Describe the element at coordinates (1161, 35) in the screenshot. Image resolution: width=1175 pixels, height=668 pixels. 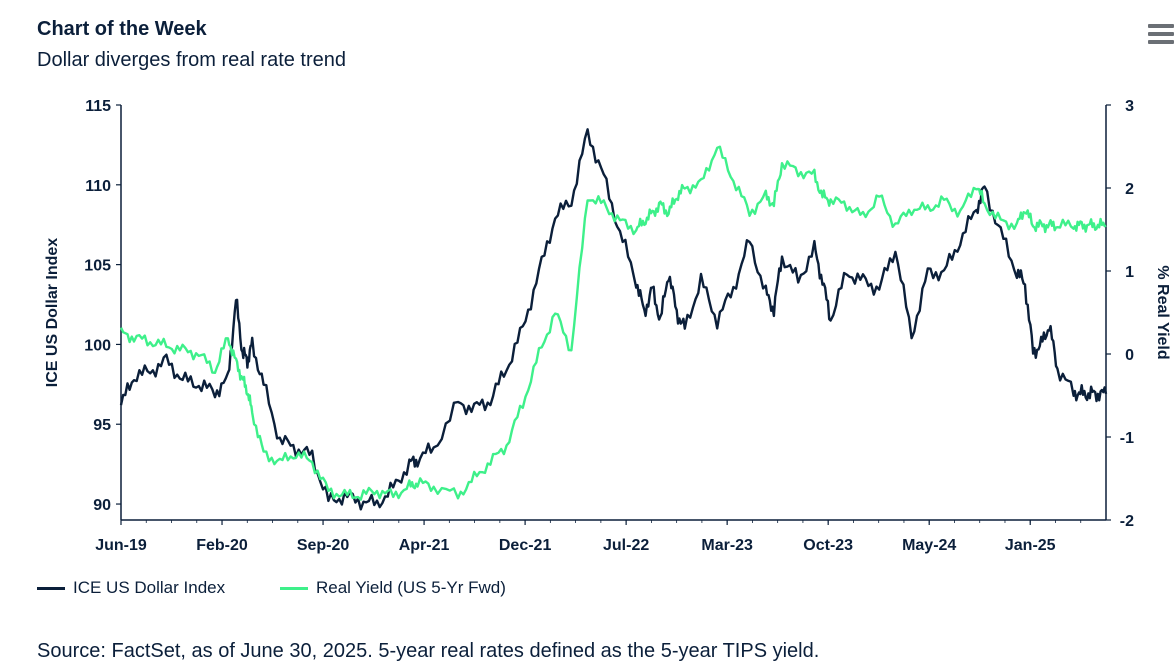
I see `hamburger-menu-icon` at that location.